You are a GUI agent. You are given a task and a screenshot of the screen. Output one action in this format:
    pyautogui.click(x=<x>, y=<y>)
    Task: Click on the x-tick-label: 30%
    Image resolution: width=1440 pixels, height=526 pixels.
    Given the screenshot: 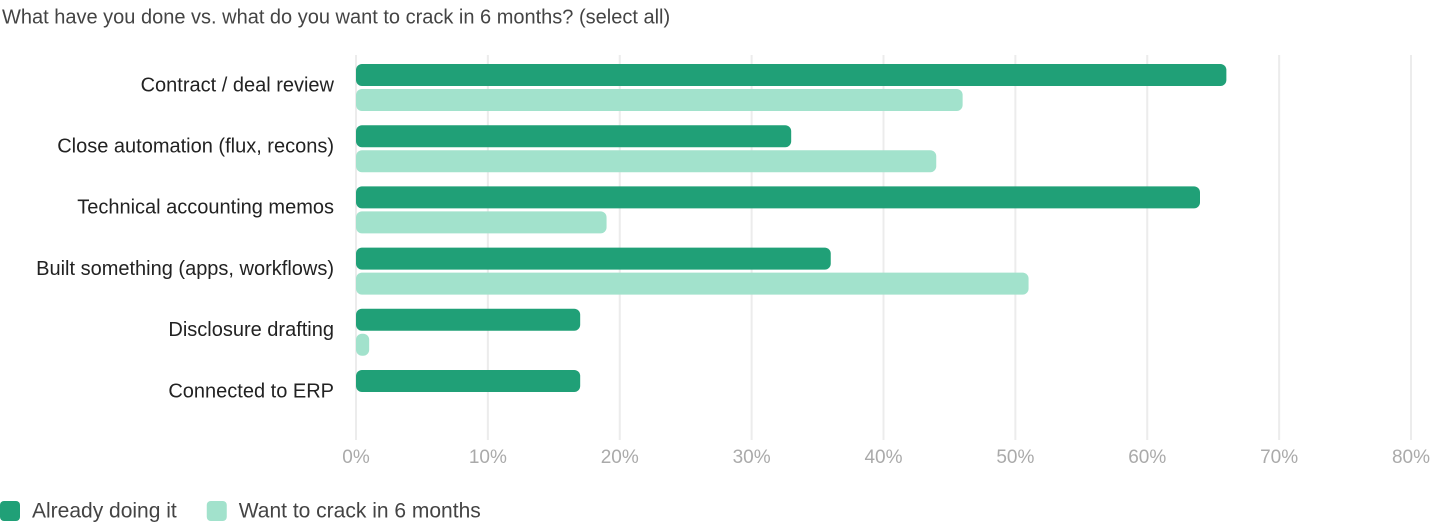 What is the action you would take?
    pyautogui.click(x=752, y=457)
    